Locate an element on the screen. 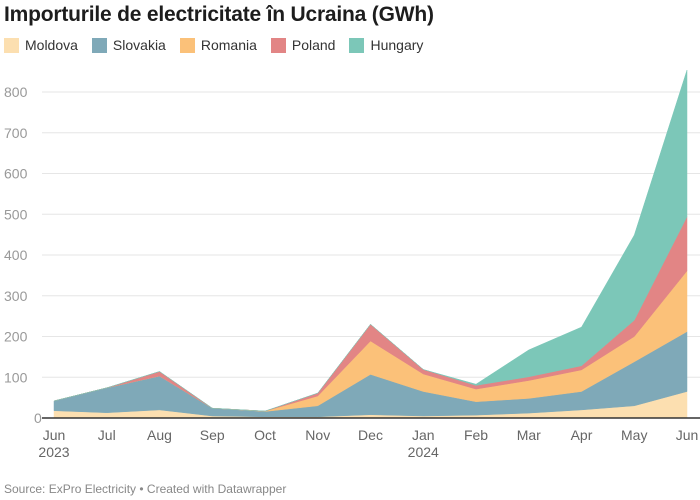 This screenshot has width=700, height=500. legend-label: Slovakia is located at coordinates (139, 45).